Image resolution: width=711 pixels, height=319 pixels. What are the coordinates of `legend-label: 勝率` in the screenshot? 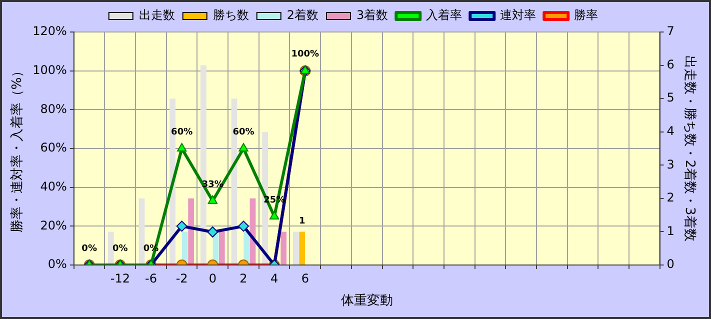 It's located at (586, 15).